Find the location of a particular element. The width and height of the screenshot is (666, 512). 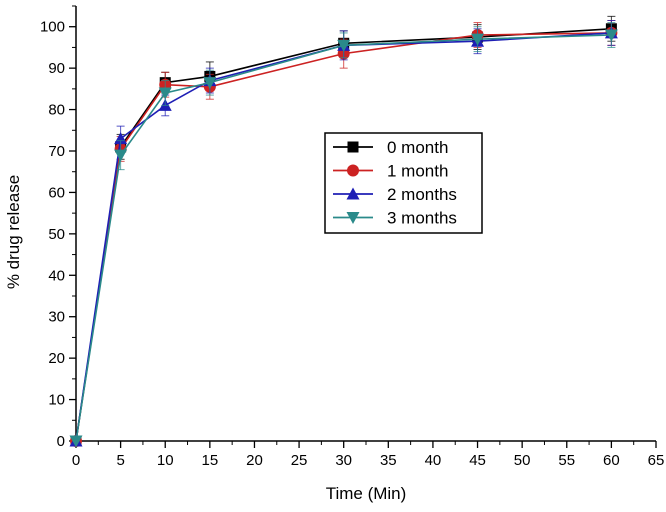

legend-label: 1 month is located at coordinates (417, 171).